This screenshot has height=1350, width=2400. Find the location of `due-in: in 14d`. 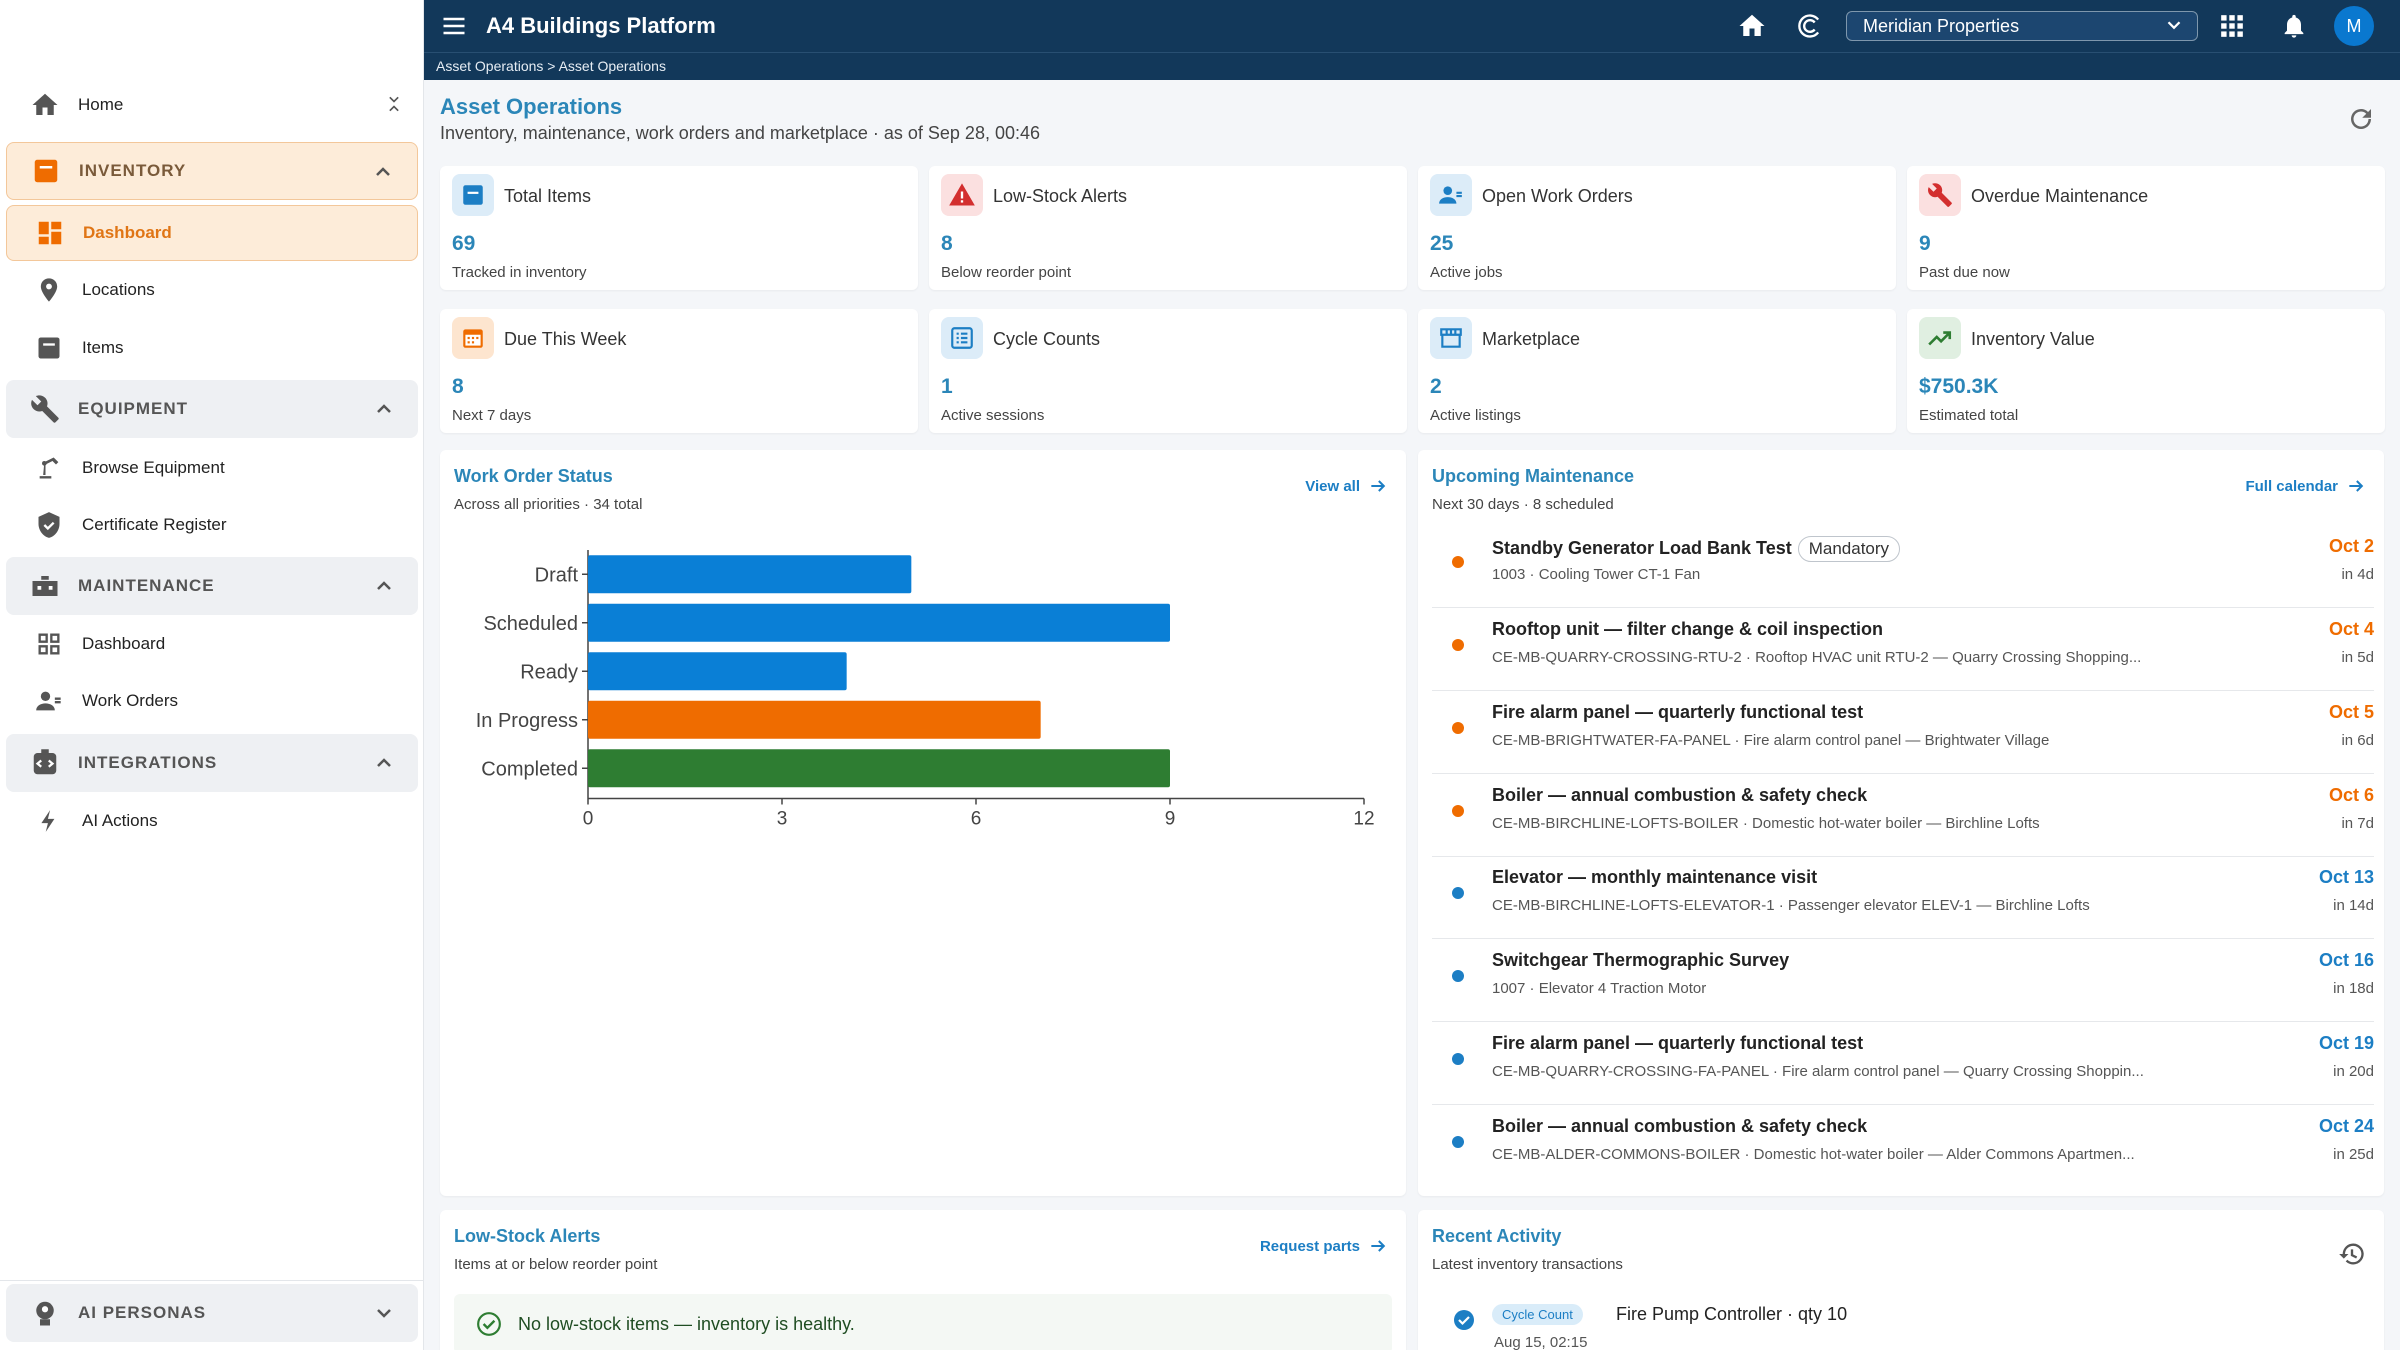

due-in: in 14d is located at coordinates (2353, 905).